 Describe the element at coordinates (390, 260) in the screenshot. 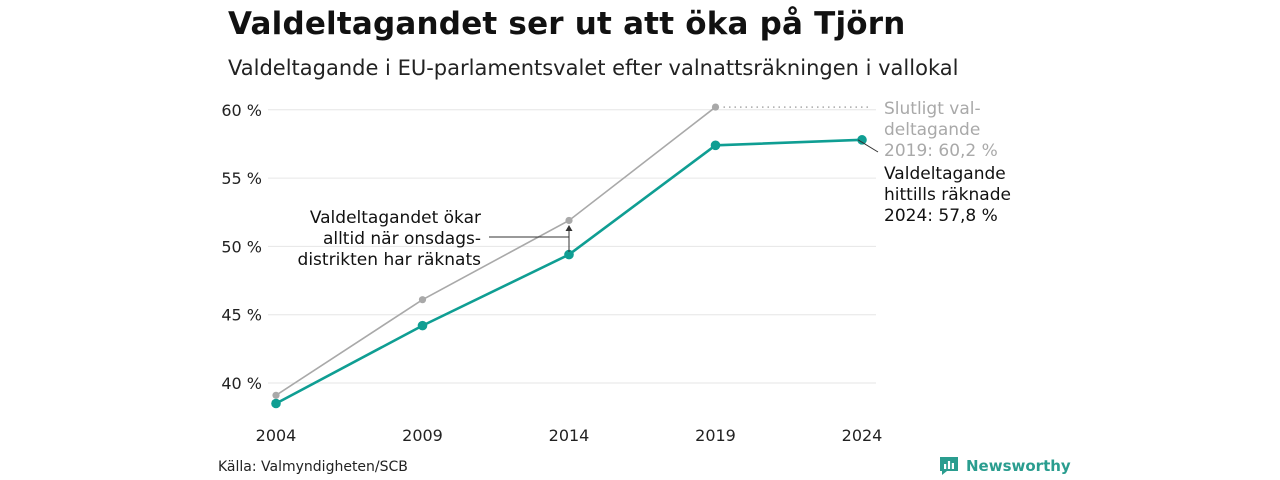

I see `annotation-note: distrikten har räknats` at that location.